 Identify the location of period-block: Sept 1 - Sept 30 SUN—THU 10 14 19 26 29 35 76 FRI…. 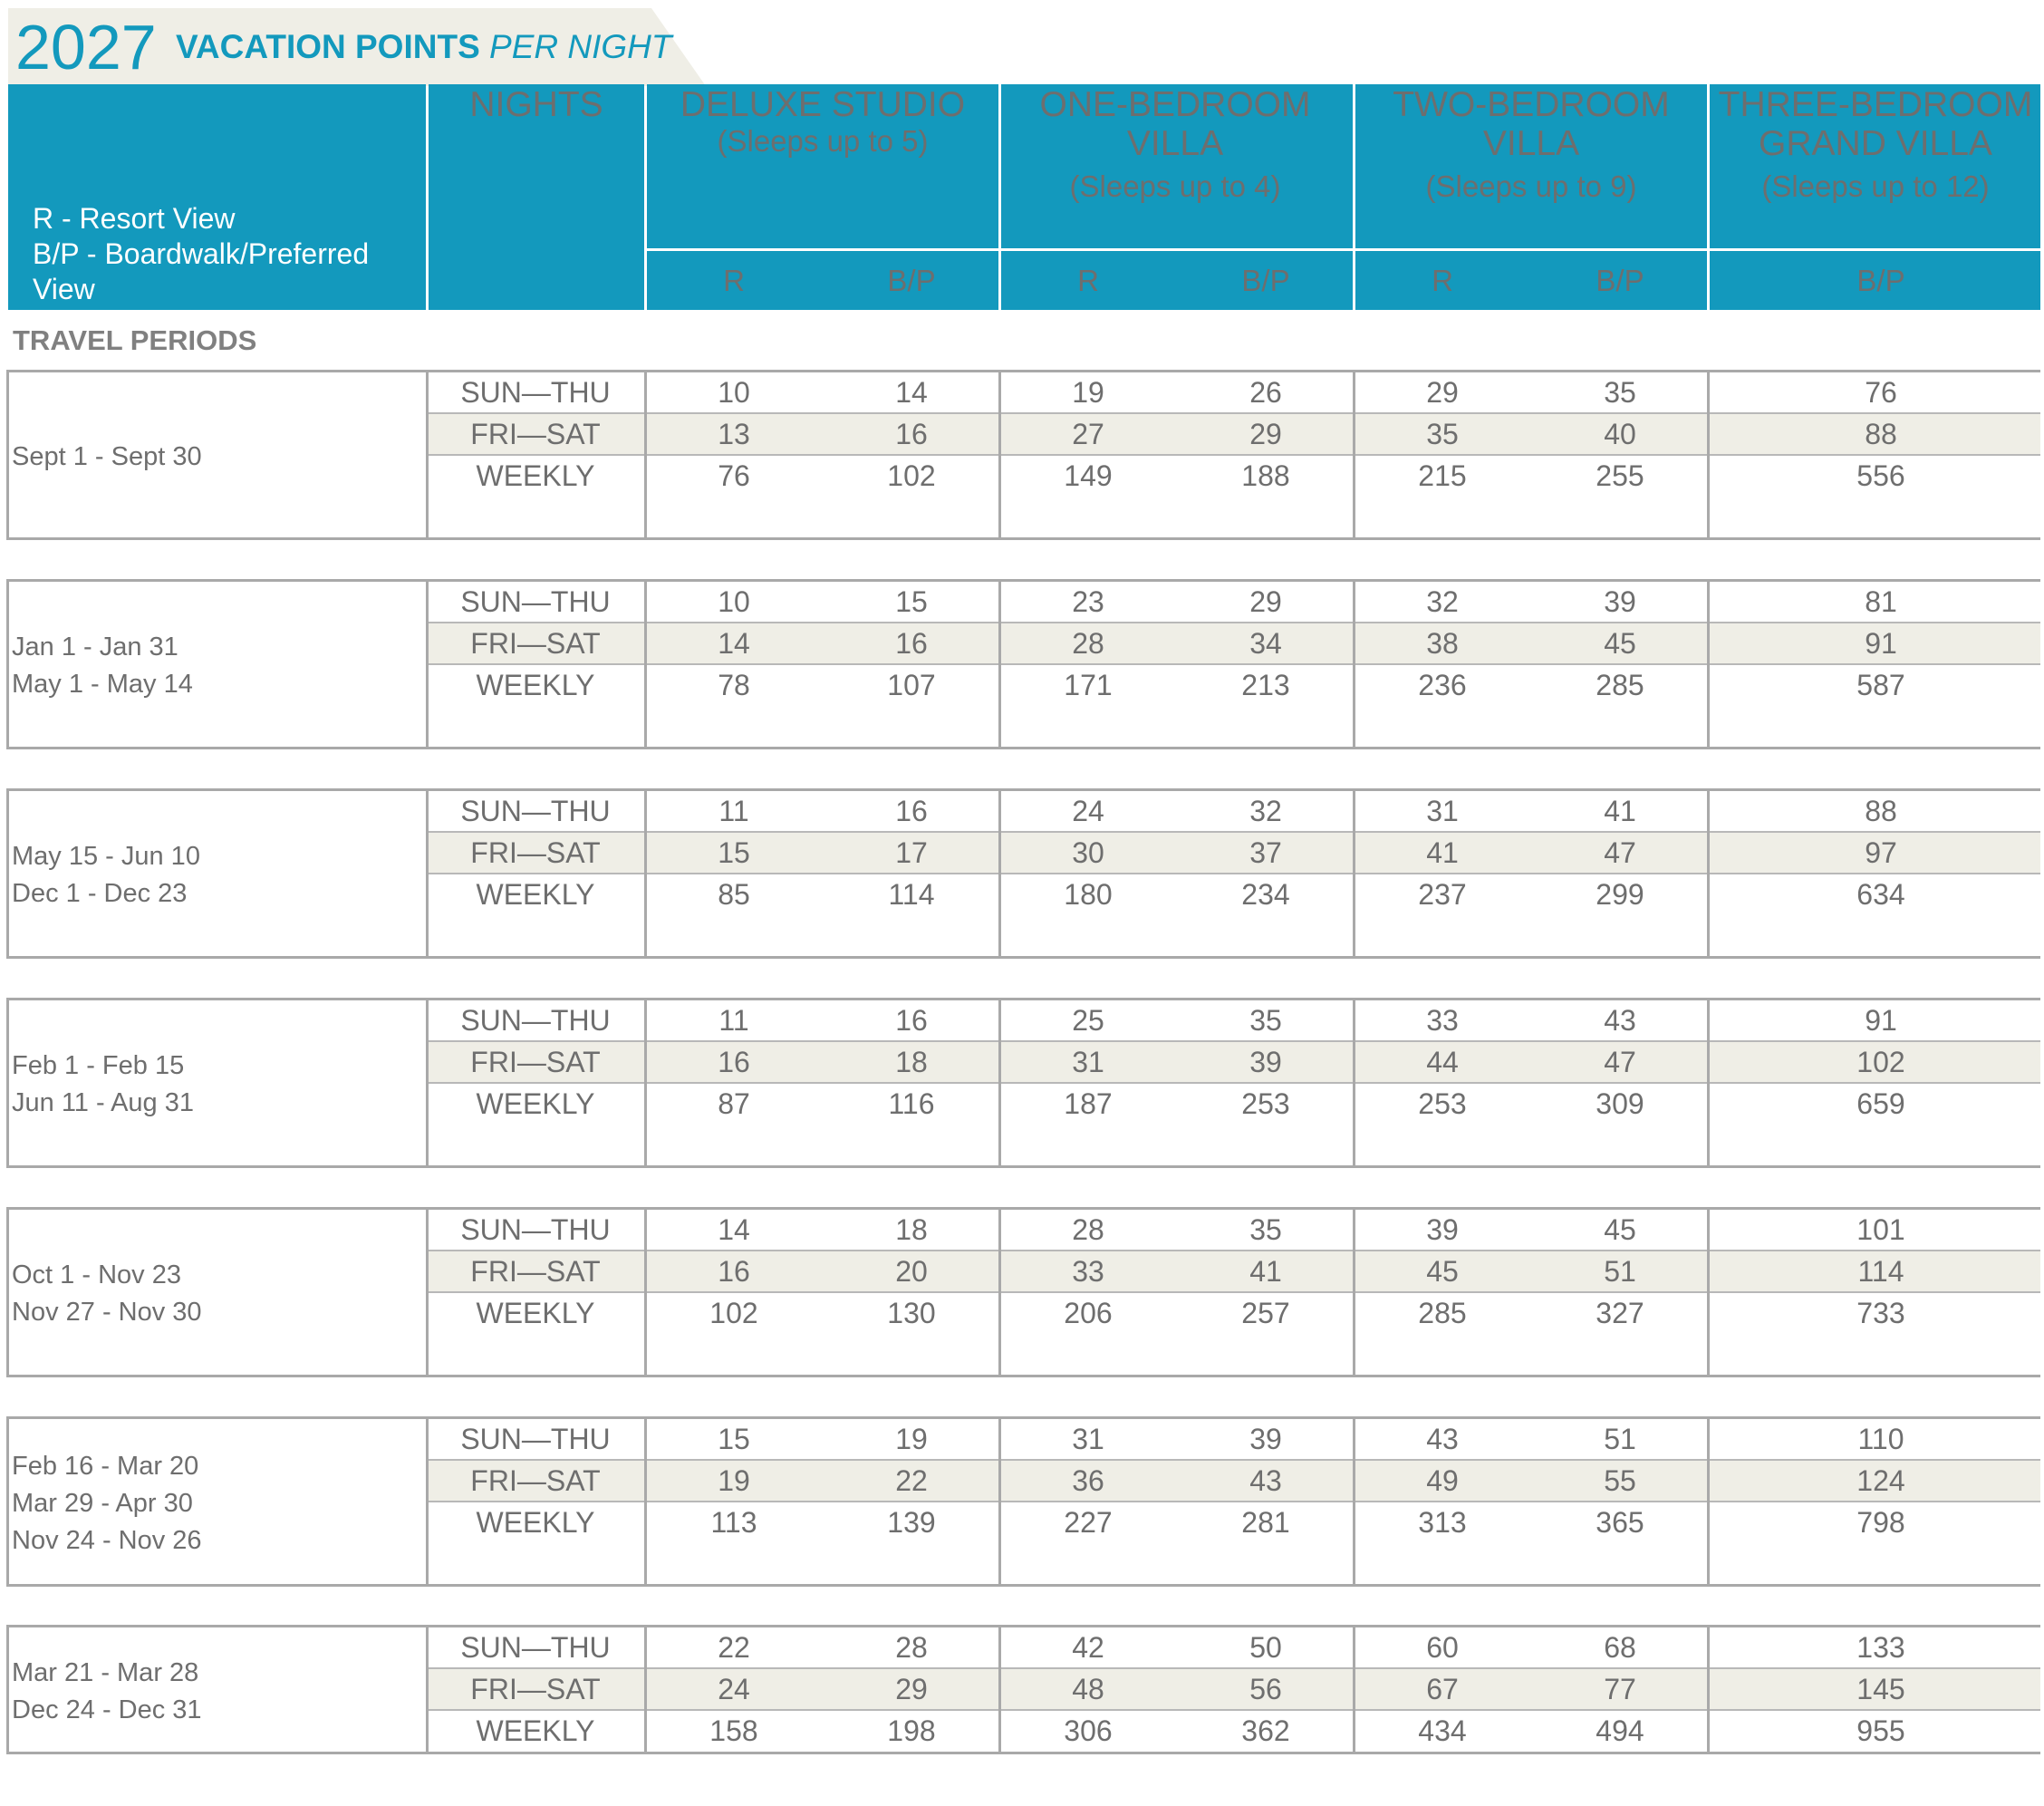
(1022, 455).